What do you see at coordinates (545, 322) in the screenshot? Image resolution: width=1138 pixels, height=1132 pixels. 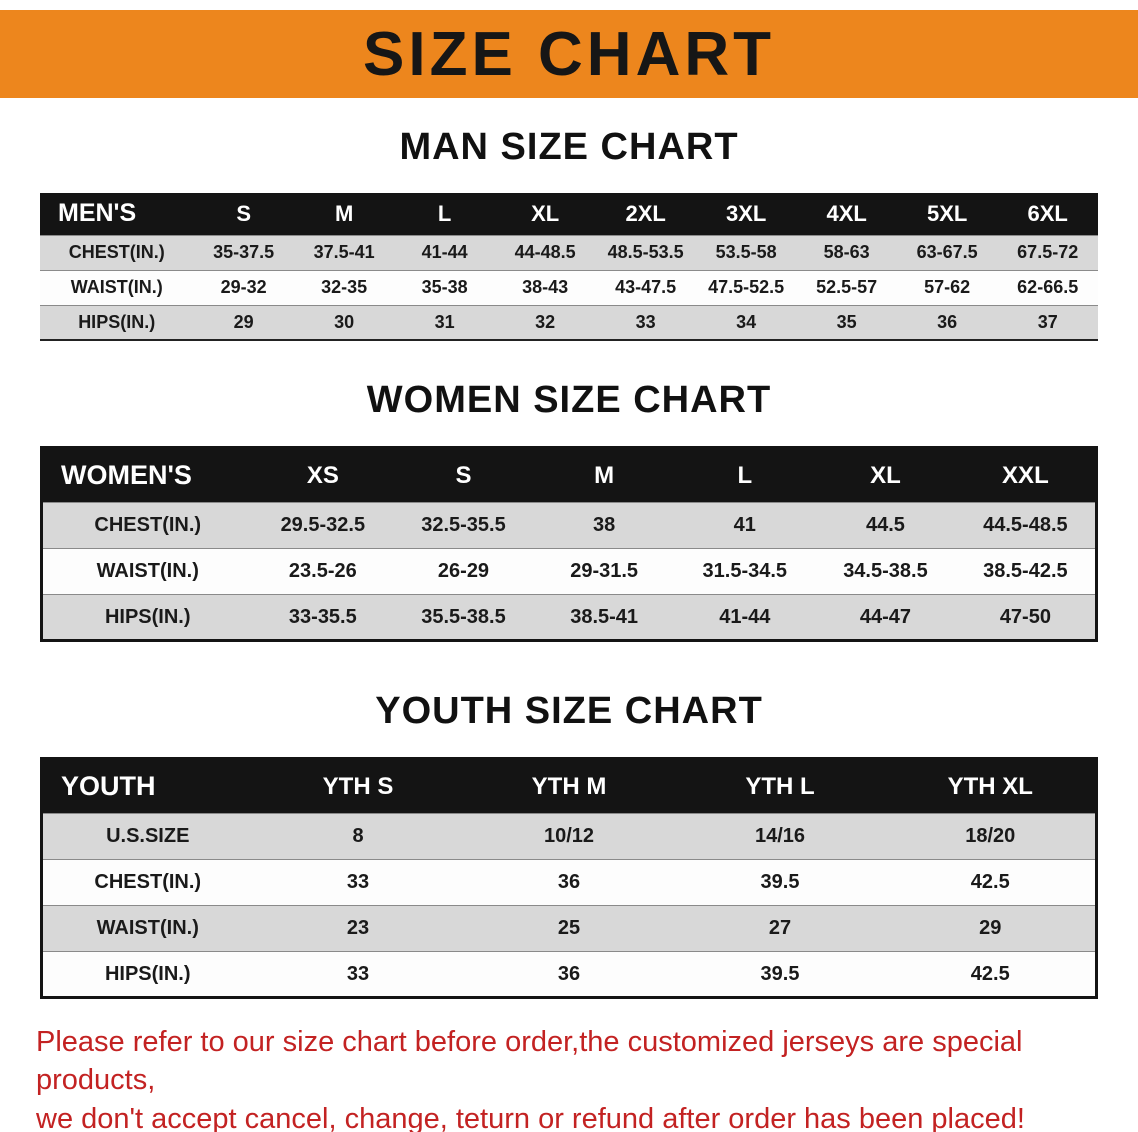 I see `size-value-cell: 32` at bounding box center [545, 322].